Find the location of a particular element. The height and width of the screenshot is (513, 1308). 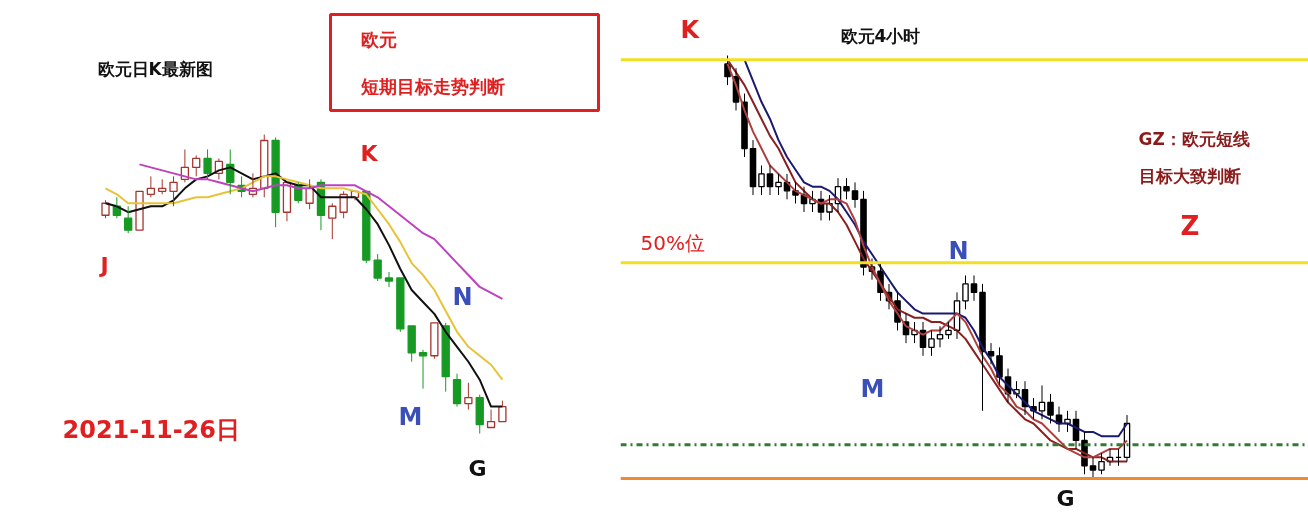

text: GZ：欧元短线 is located at coordinates (1194, 138).